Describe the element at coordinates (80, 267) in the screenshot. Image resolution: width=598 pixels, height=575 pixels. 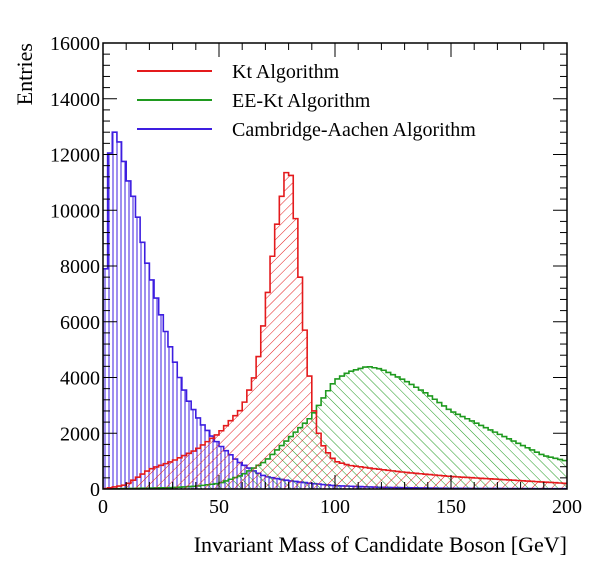
I see `y-tick-label: 8000` at that location.